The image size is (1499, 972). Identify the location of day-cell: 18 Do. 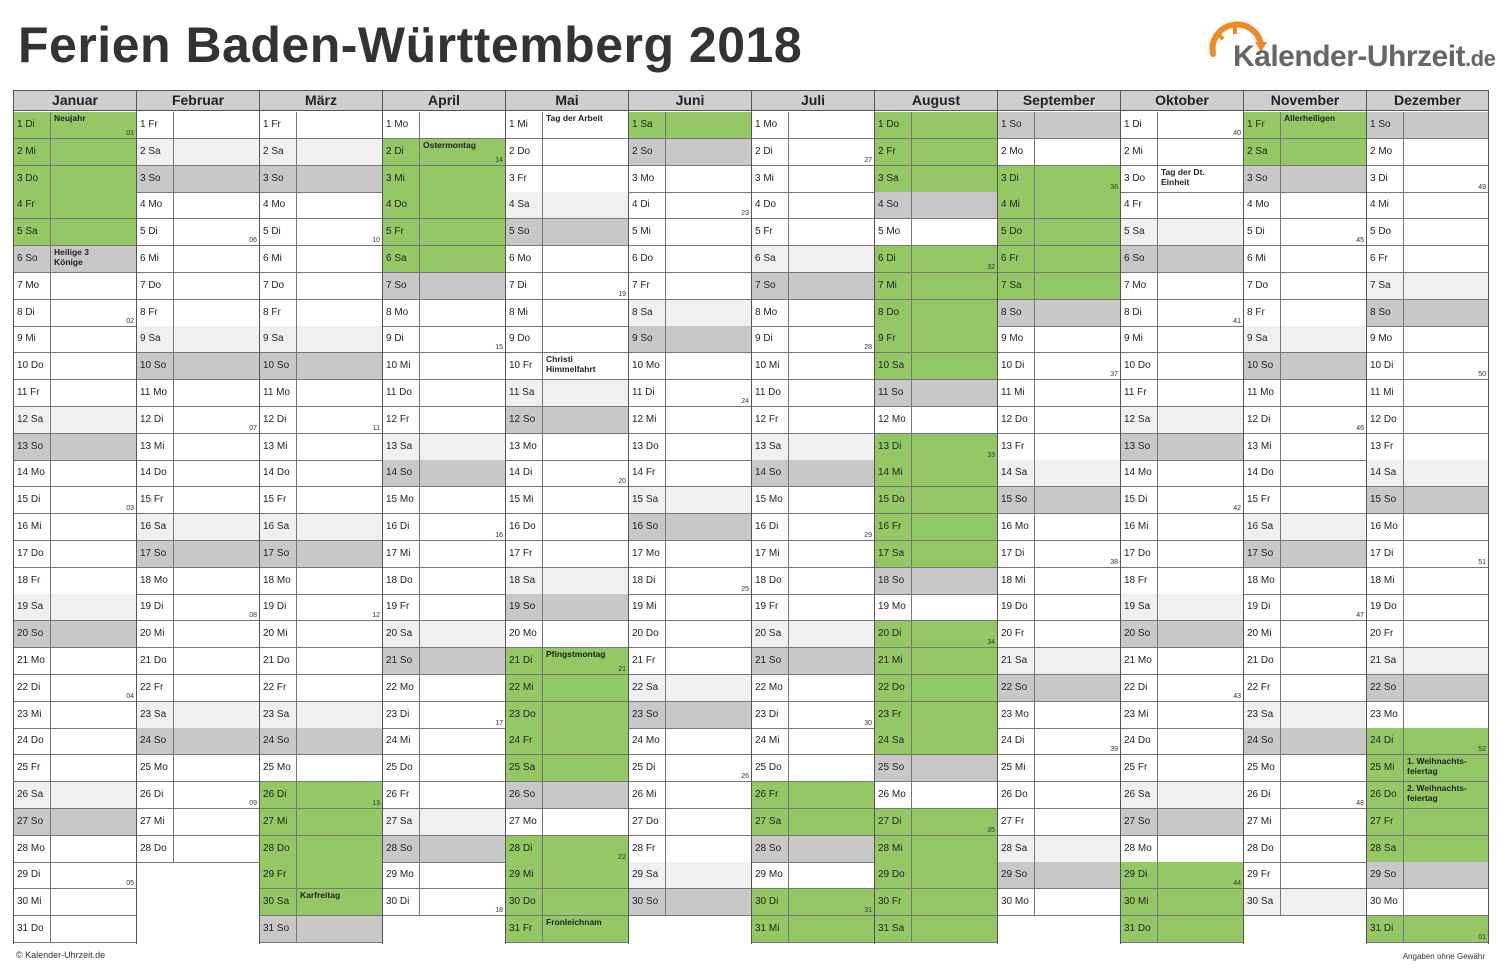
(813, 581).